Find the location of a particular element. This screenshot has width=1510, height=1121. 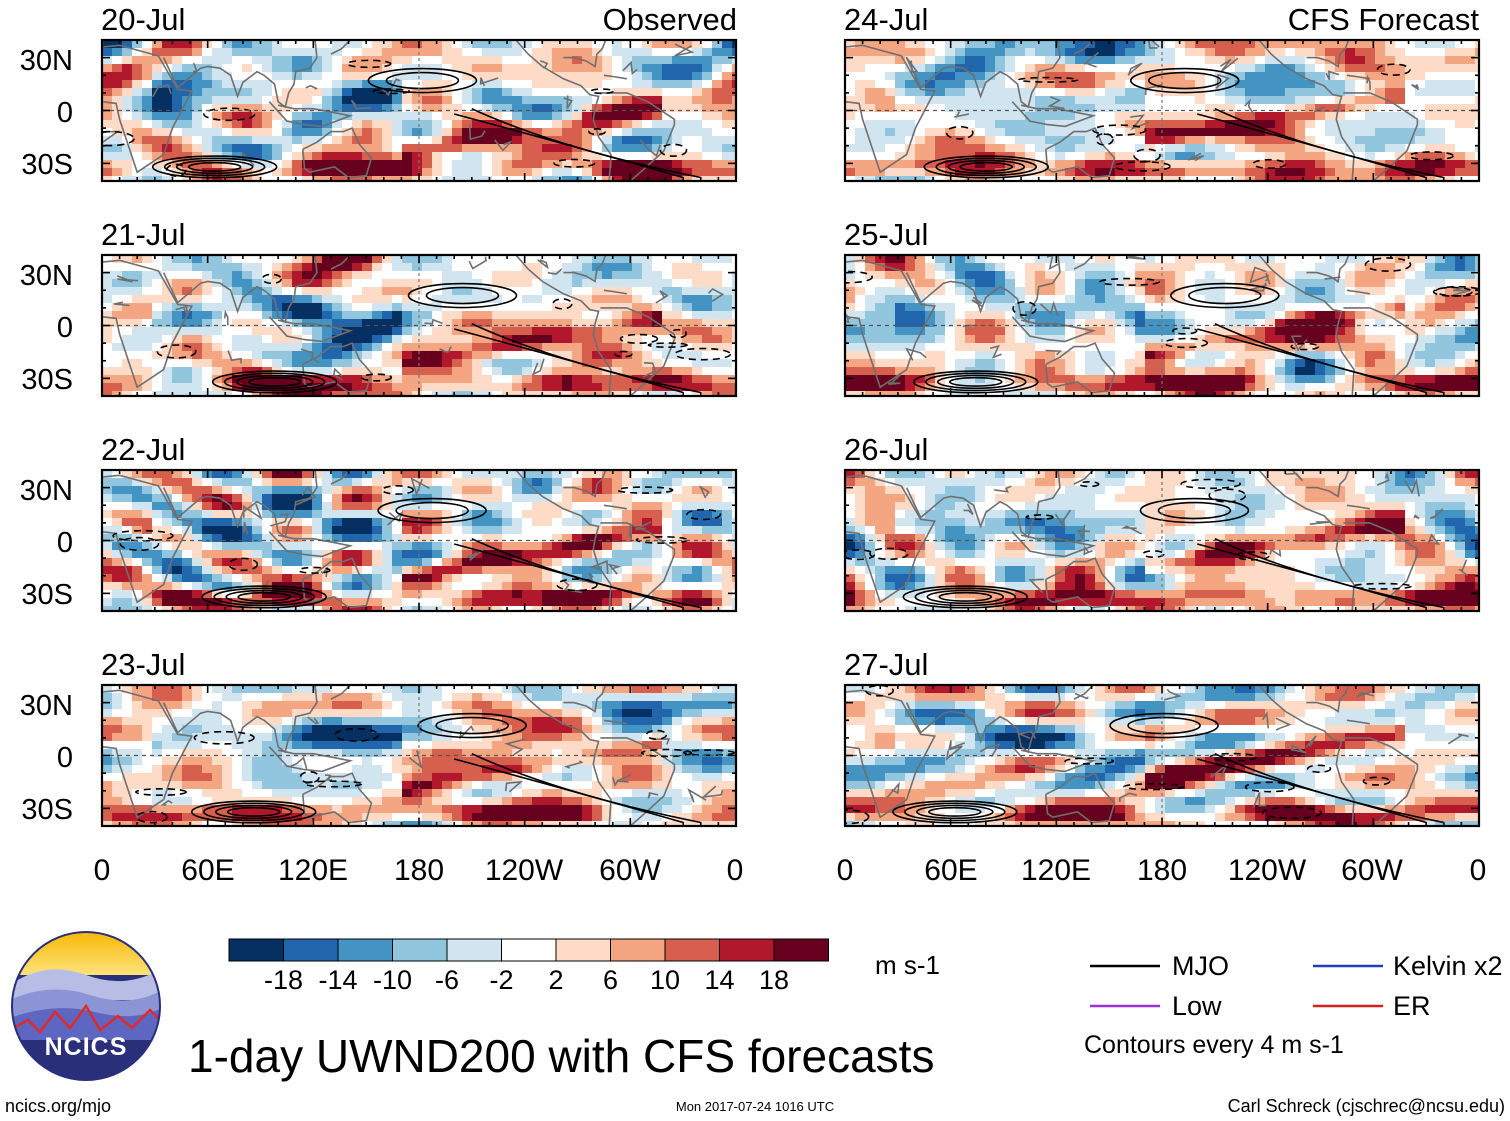

coastline is located at coordinates (585, 484).